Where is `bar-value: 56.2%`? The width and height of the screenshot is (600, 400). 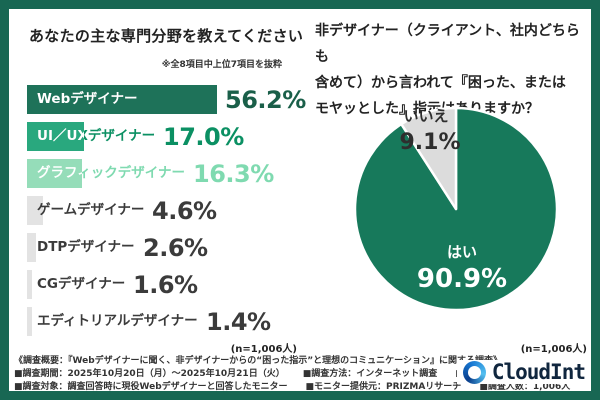
bar-value: 56.2% is located at coordinates (265, 99).